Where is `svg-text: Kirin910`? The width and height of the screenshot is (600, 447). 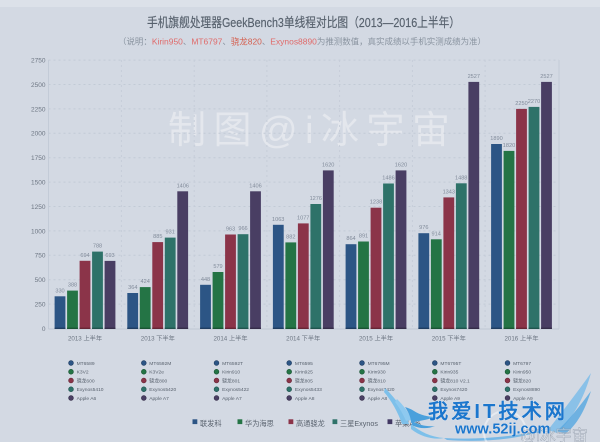
svg-text: Kirin910 is located at coordinates (231, 373).